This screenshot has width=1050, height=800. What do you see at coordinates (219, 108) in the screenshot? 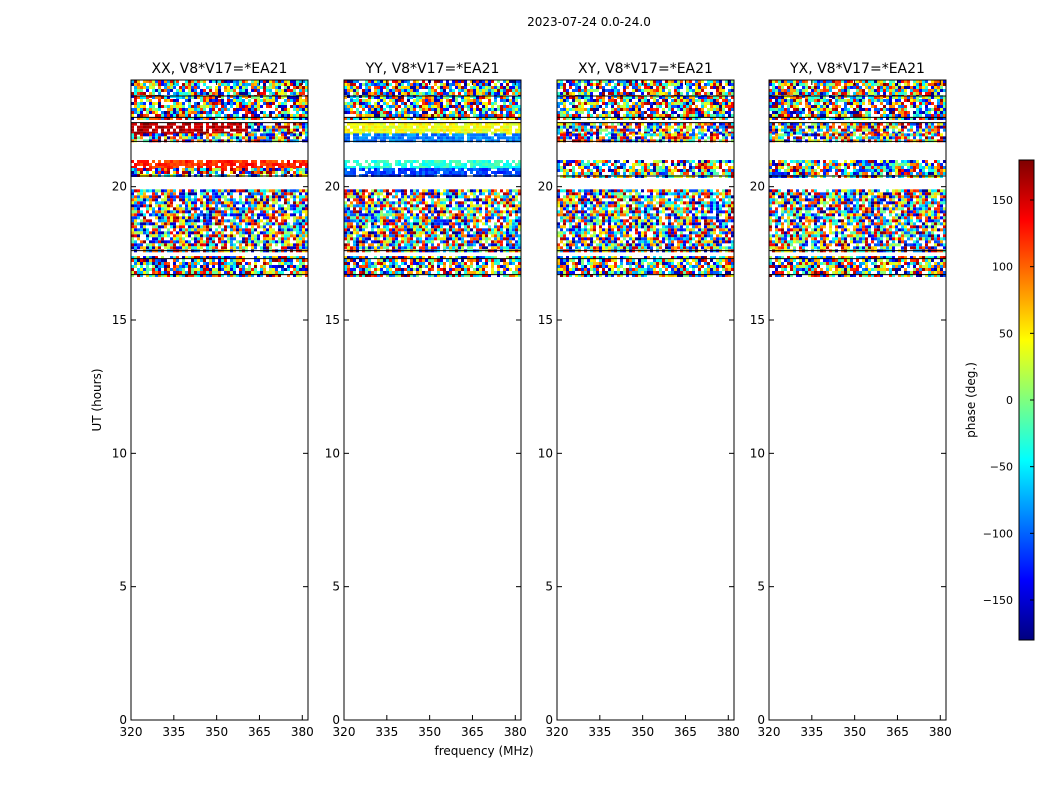
I see `data-band` at bounding box center [219, 108].